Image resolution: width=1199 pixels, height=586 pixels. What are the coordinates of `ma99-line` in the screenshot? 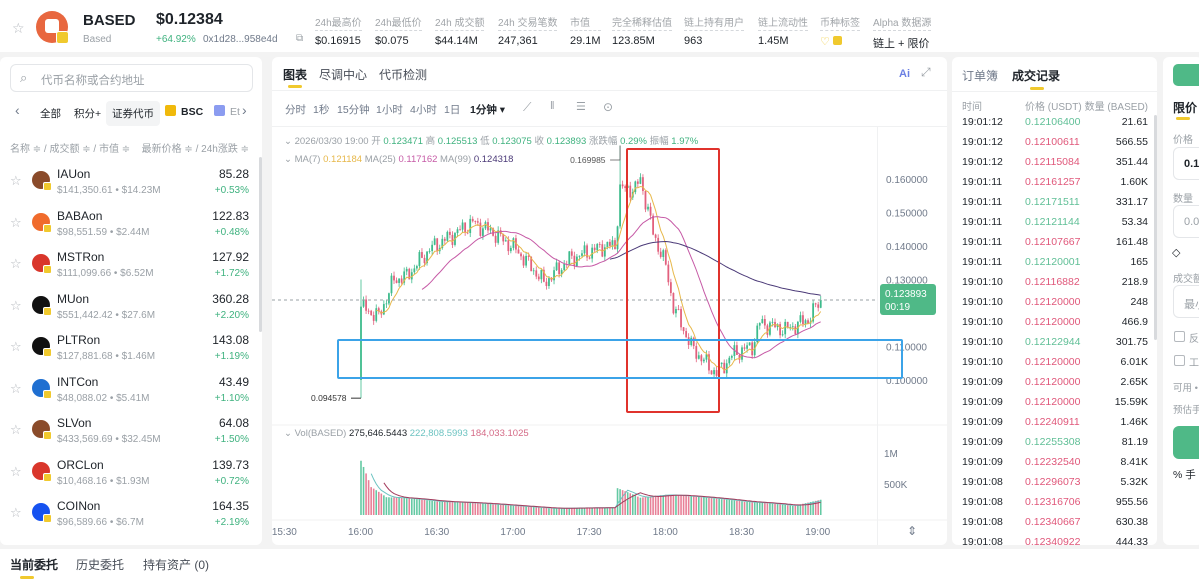 It's located at (715, 268).